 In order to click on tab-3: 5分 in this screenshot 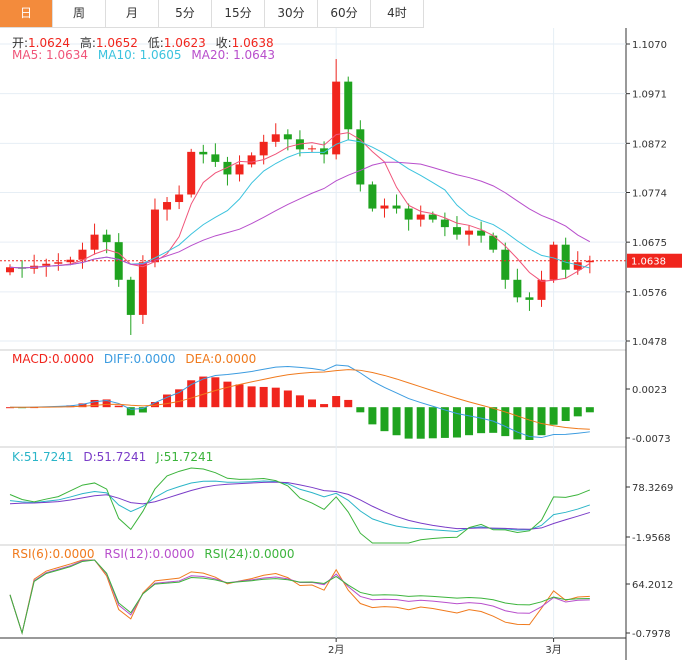, I will do `click(185, 13)`.